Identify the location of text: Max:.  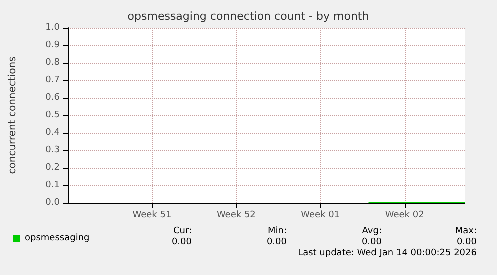
(466, 231).